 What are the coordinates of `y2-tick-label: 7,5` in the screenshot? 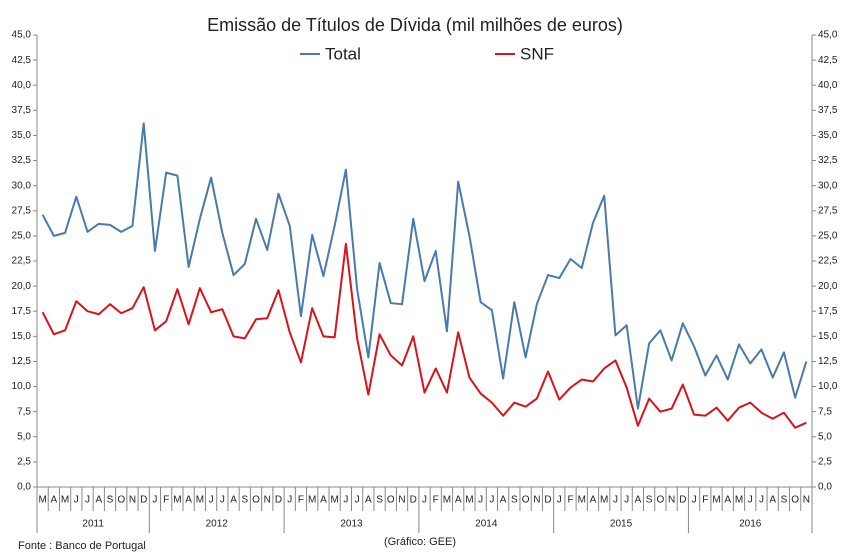 It's located at (825, 411).